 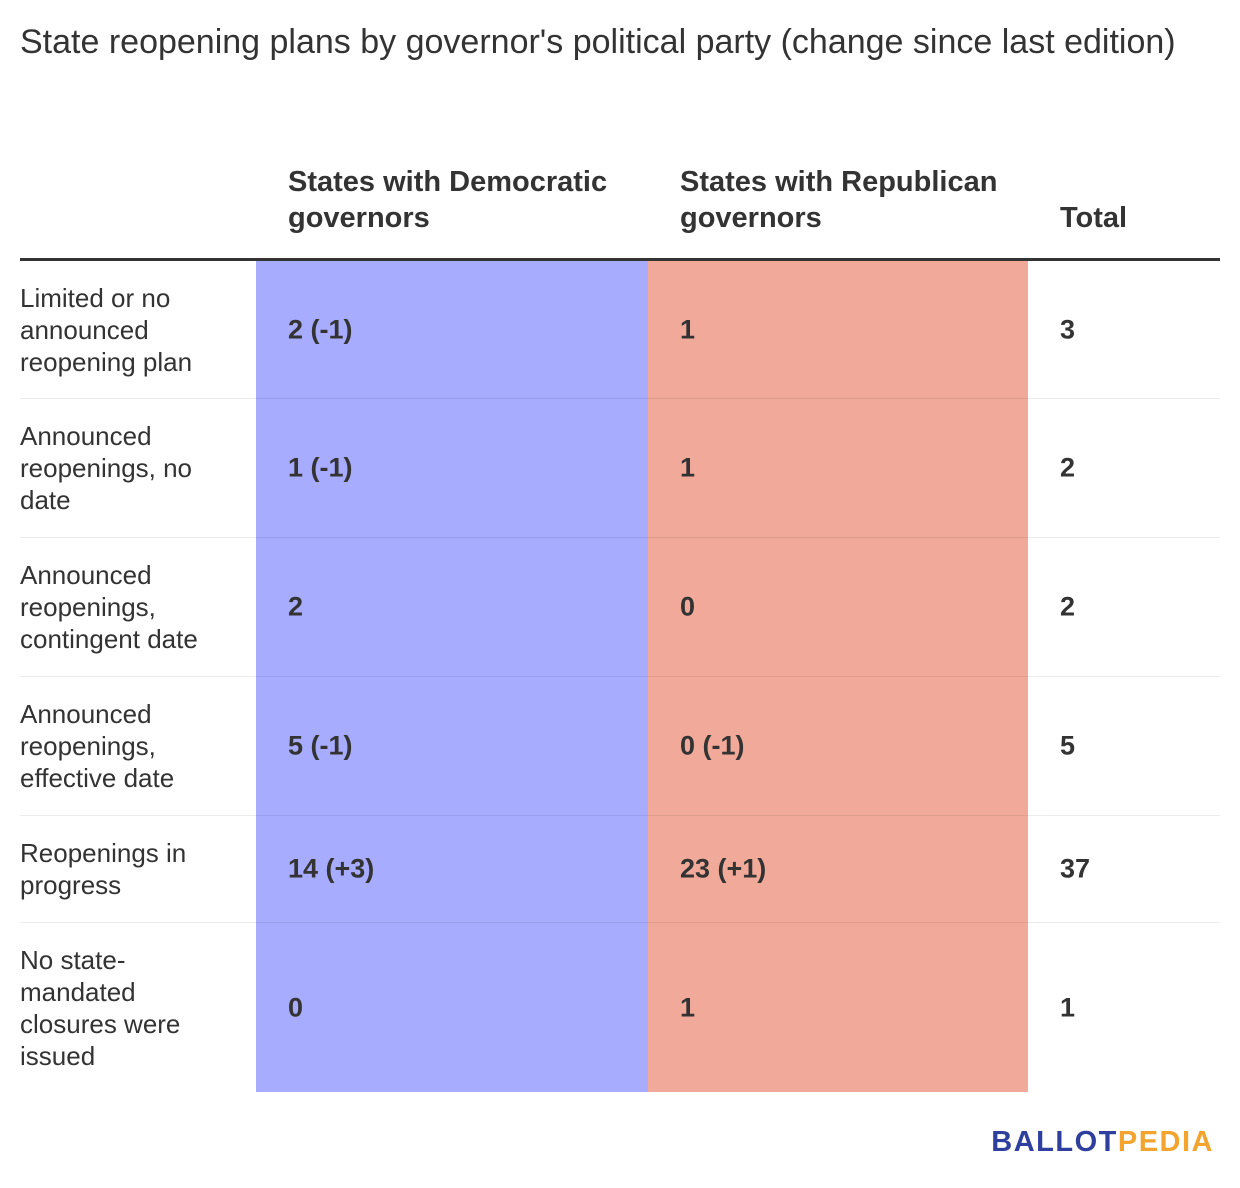 I want to click on cell-democratic: 0, so click(x=296, y=1007).